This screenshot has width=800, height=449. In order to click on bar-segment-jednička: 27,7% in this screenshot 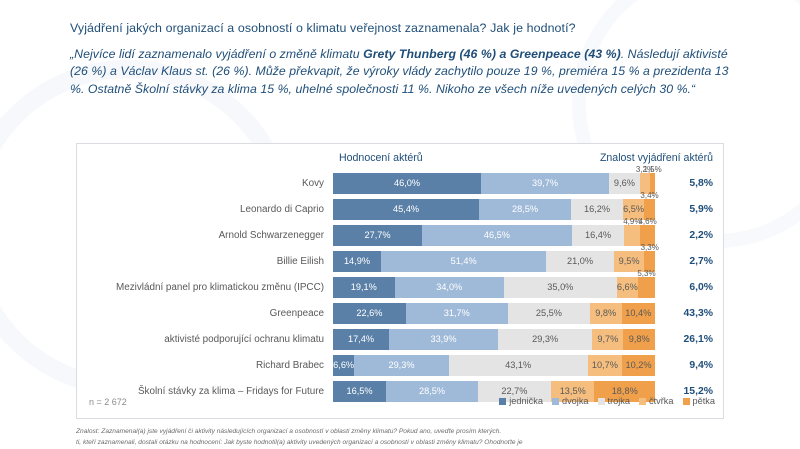, I will do `click(378, 235)`.